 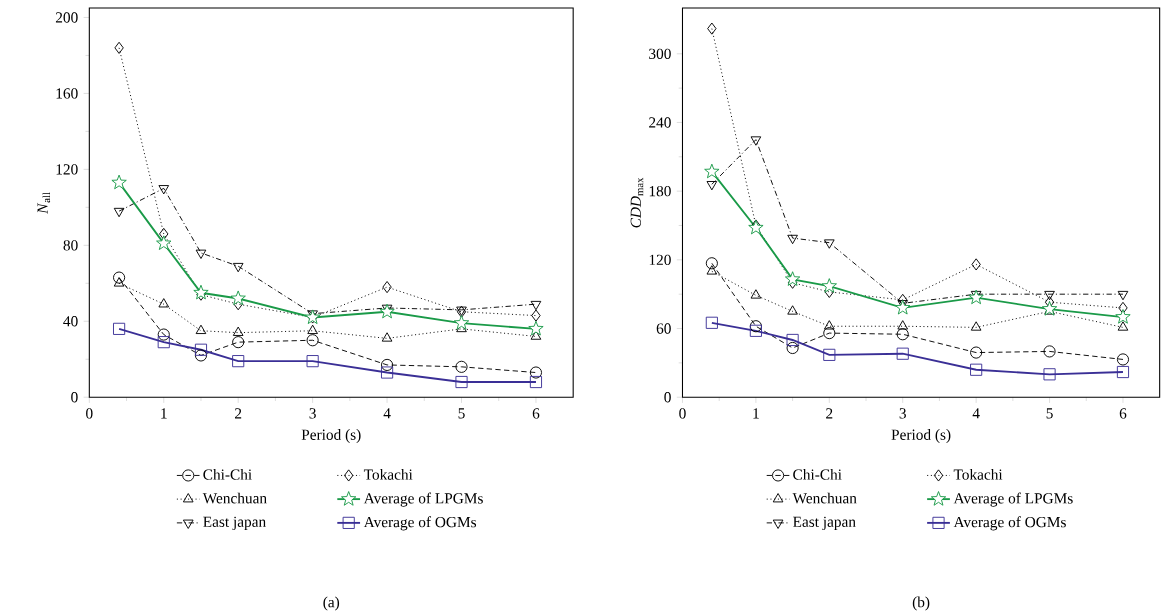 What do you see at coordinates (660, 54) in the screenshot?
I see `y-tick-label: 300` at bounding box center [660, 54].